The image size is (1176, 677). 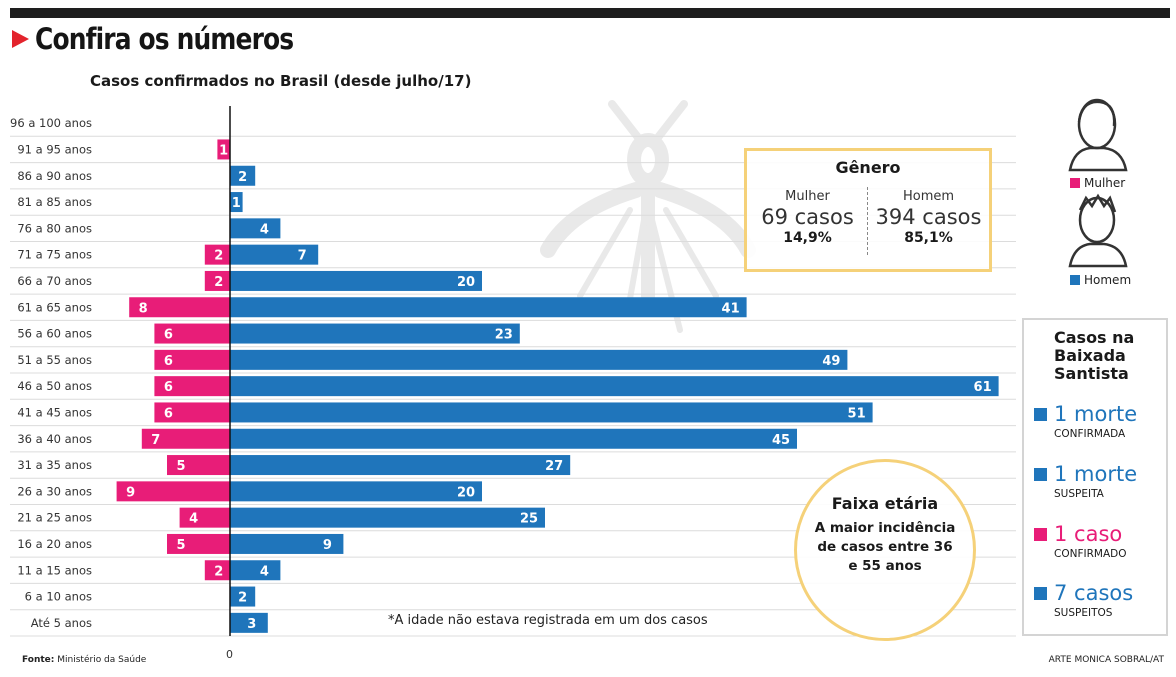 What do you see at coordinates (648, 216) in the screenshot?
I see `mosquito-watermark-icon` at bounding box center [648, 216].